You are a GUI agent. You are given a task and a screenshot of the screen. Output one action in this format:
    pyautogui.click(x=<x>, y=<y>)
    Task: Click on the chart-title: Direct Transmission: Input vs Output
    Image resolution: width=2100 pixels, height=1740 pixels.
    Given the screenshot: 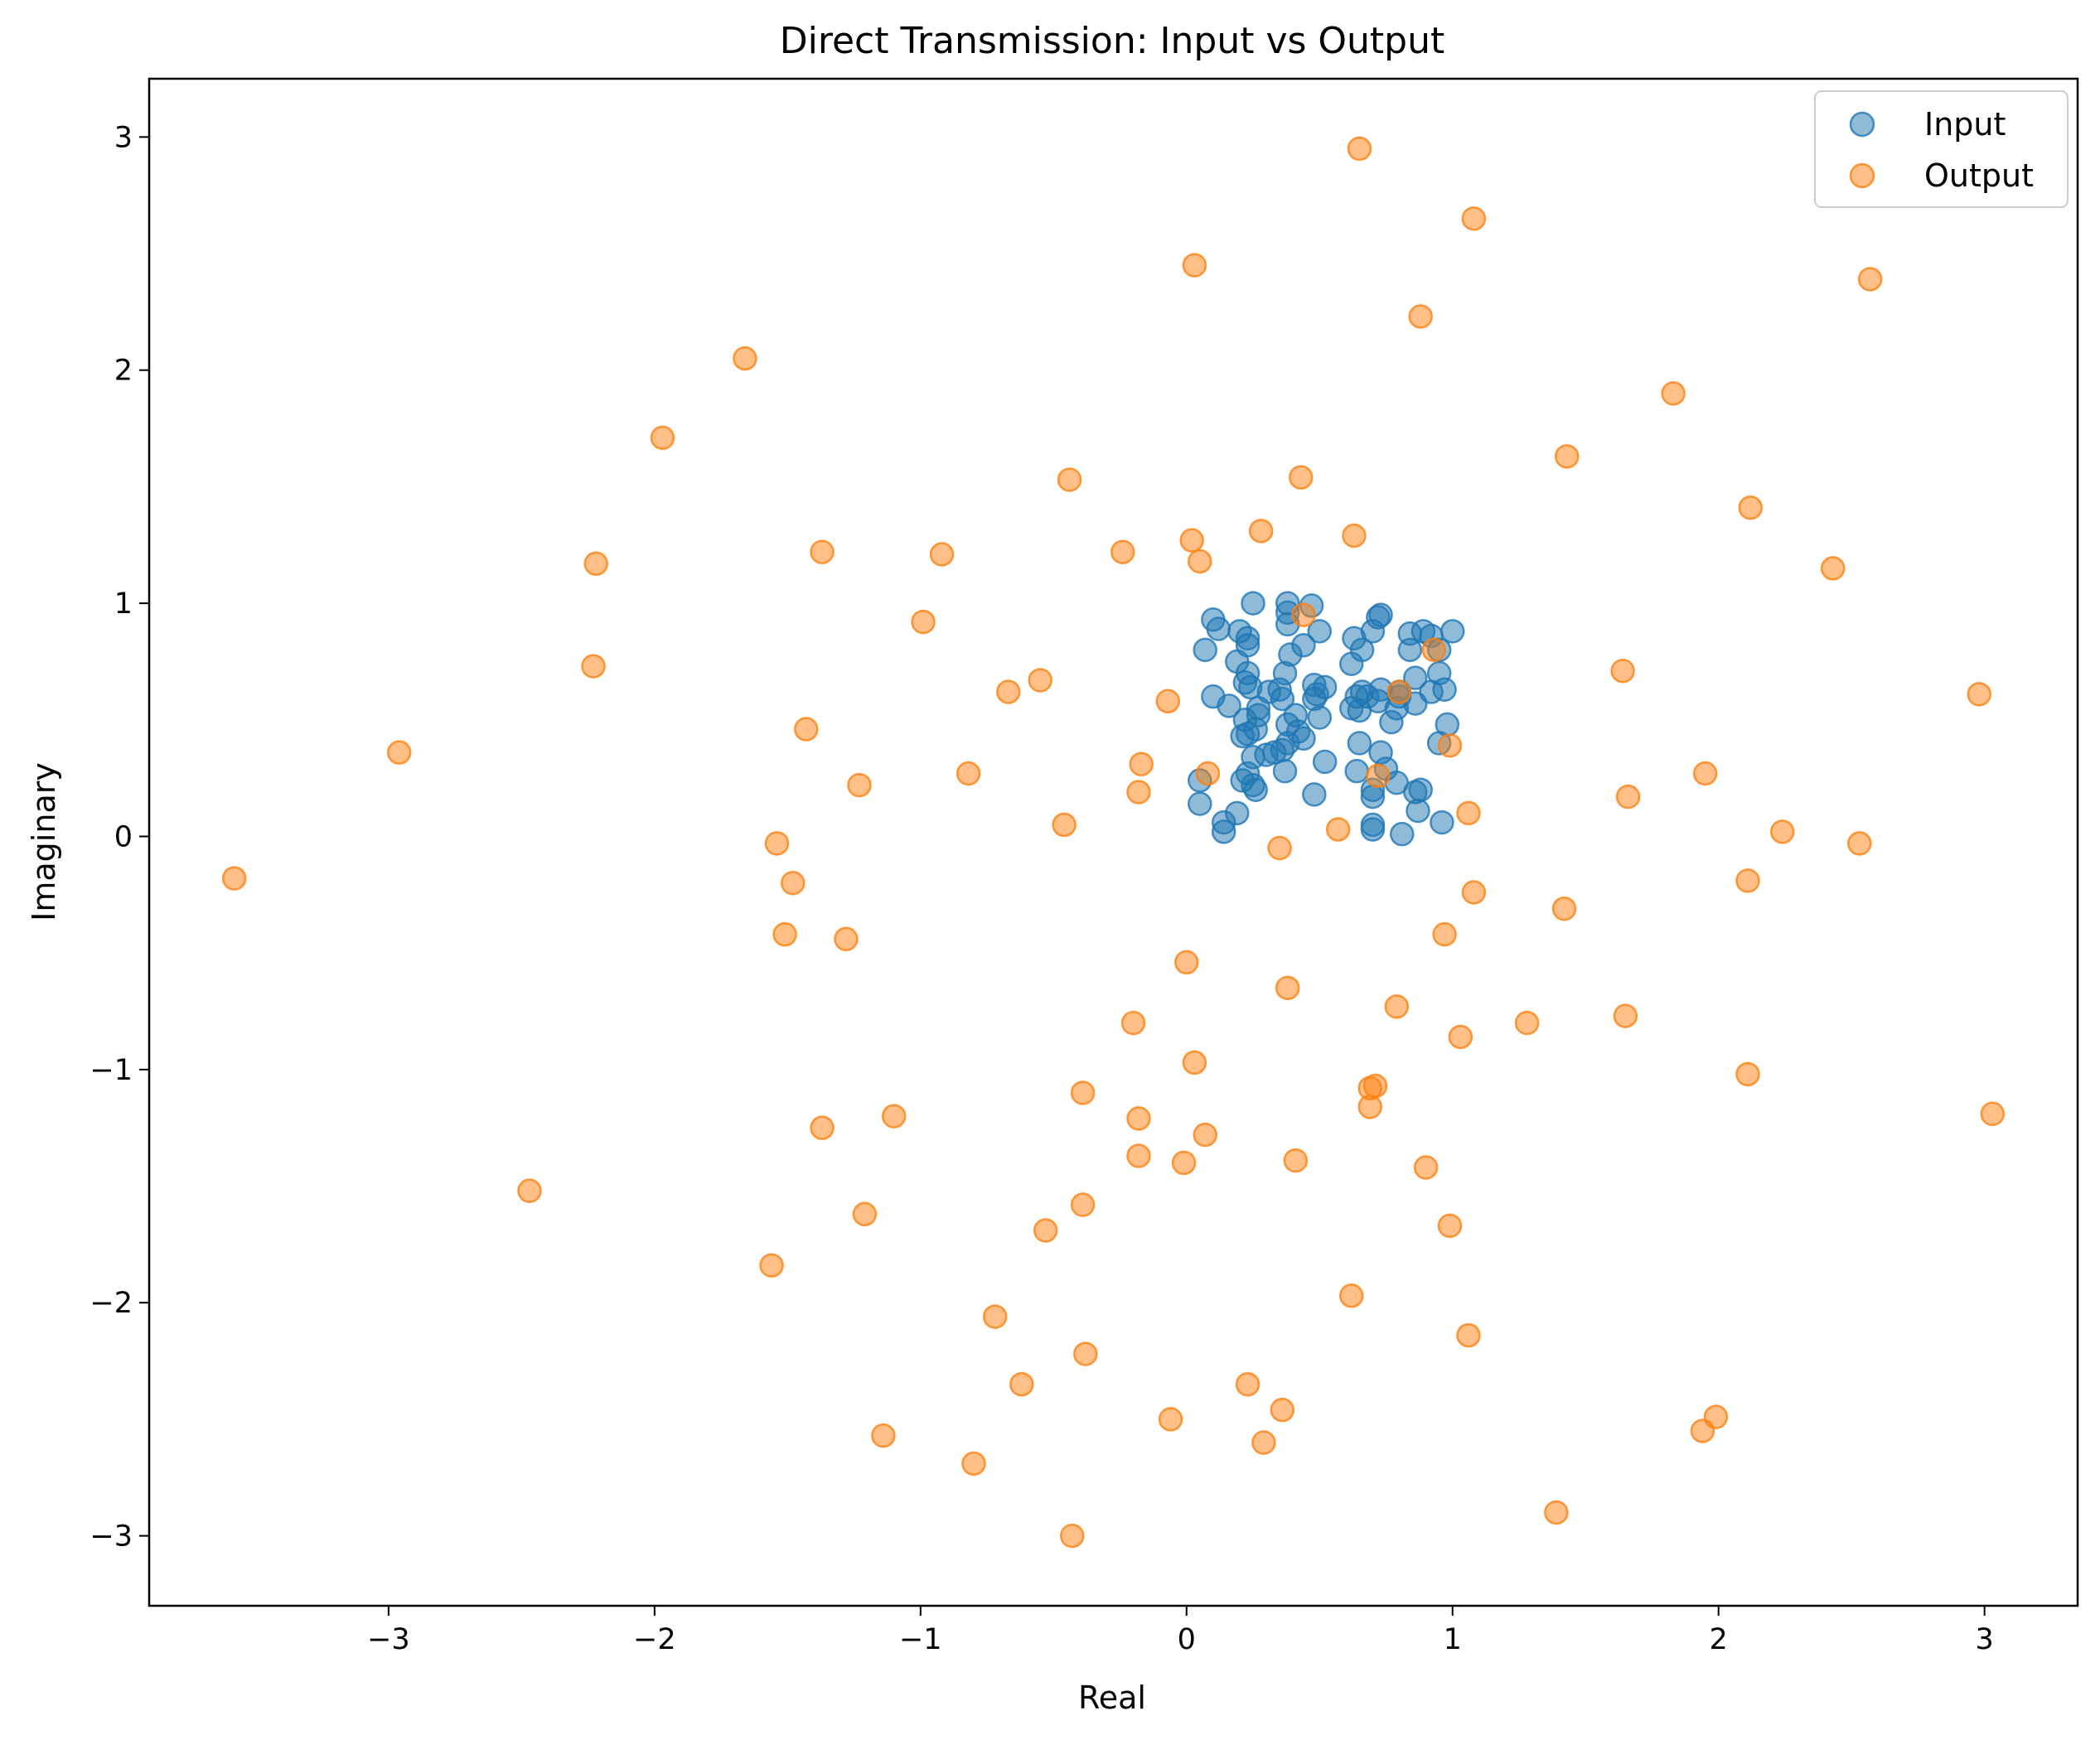 What is the action you would take?
    pyautogui.click(x=1112, y=41)
    